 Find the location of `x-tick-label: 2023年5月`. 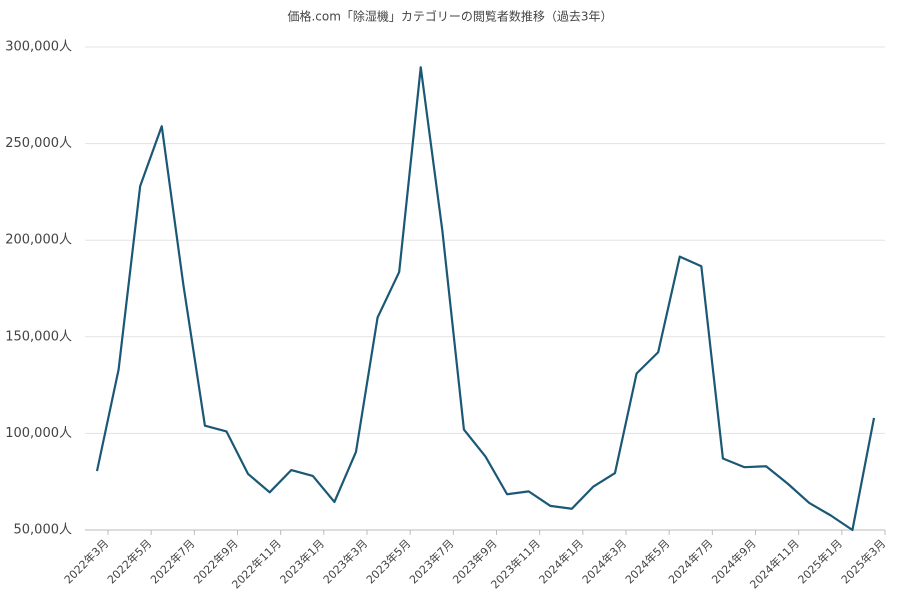

x-tick-label: 2023年5月 is located at coordinates (388, 561).